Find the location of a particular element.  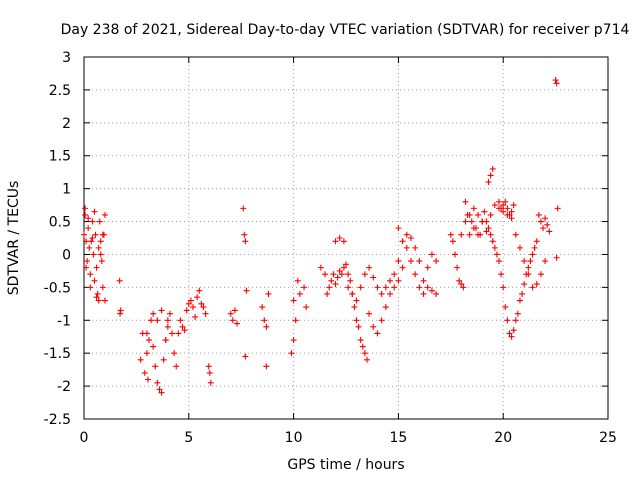

x-tick-label: 5 is located at coordinates (188, 438).